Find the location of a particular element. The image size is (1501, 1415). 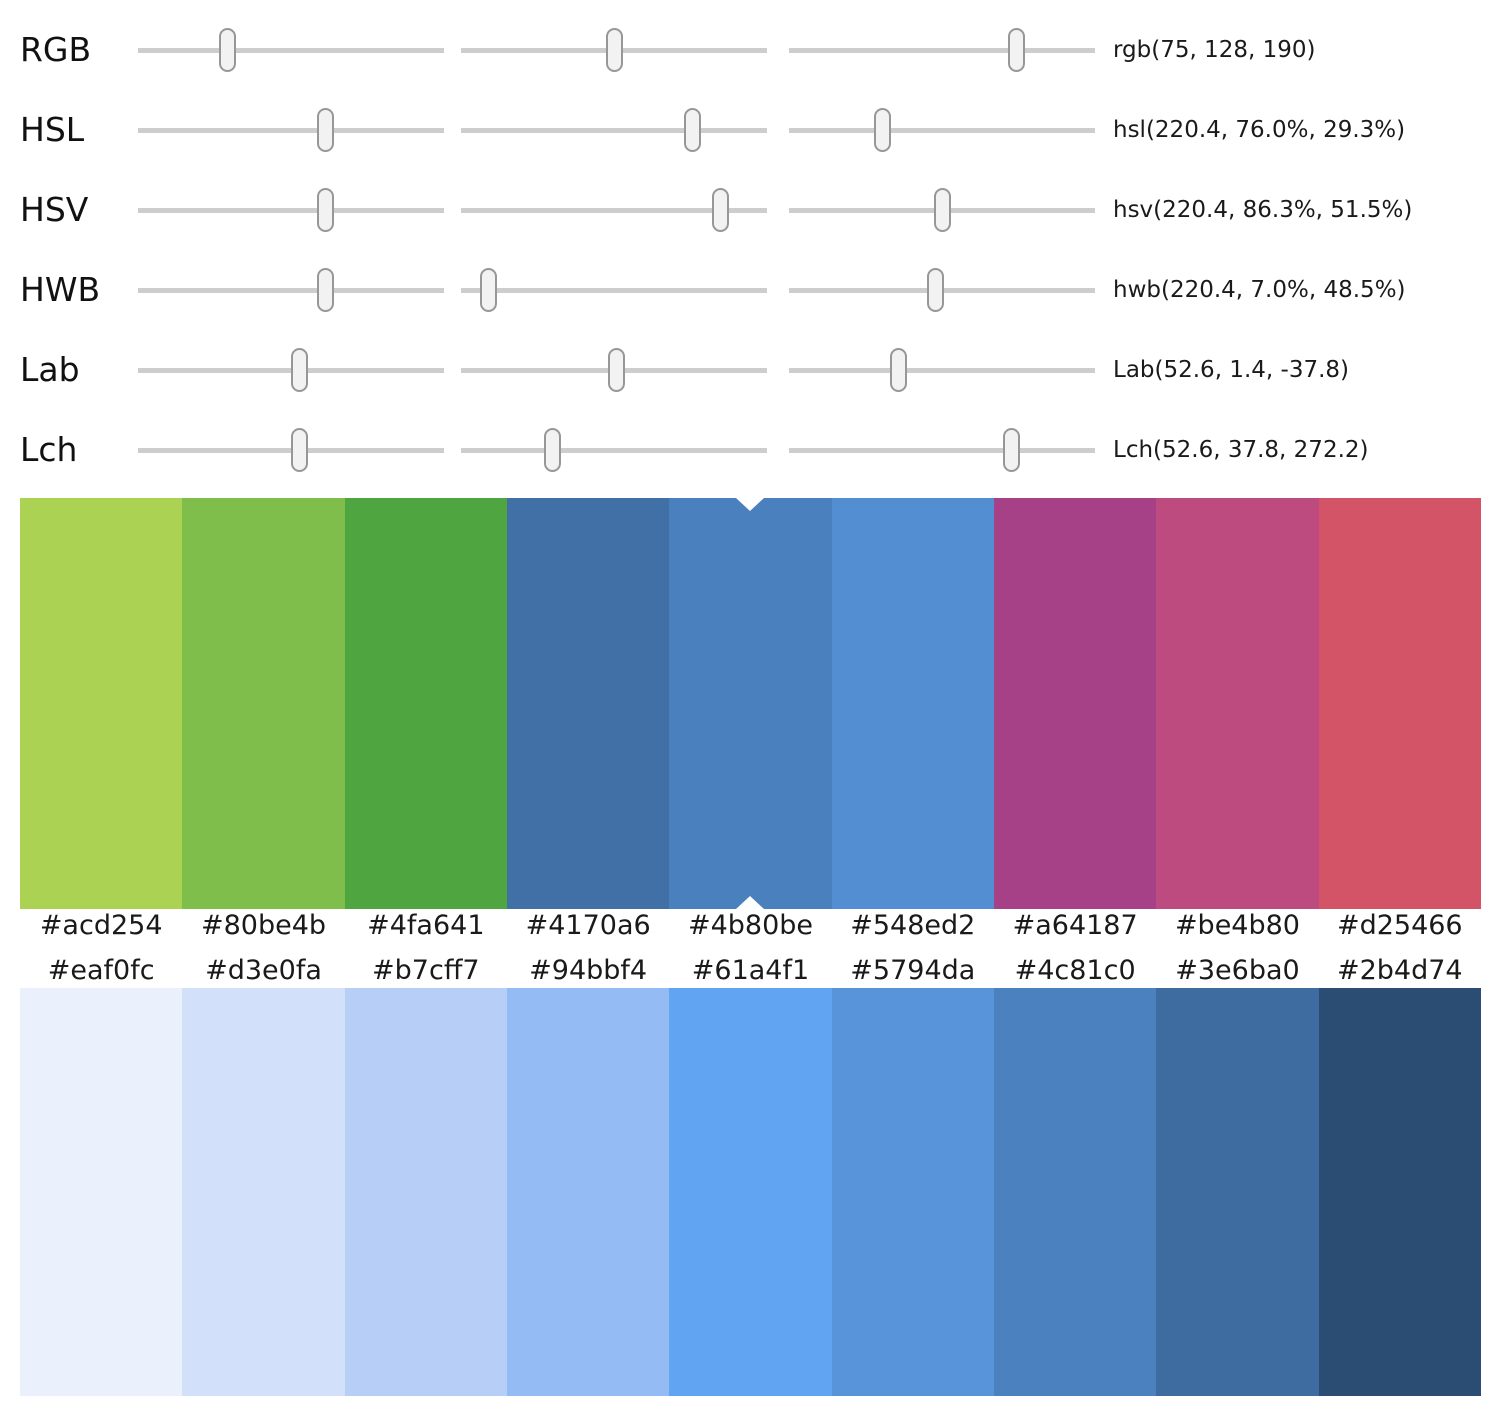

hsv-value-label: hsv(220.4, 86.3%, 51.5%) is located at coordinates (1263, 210).